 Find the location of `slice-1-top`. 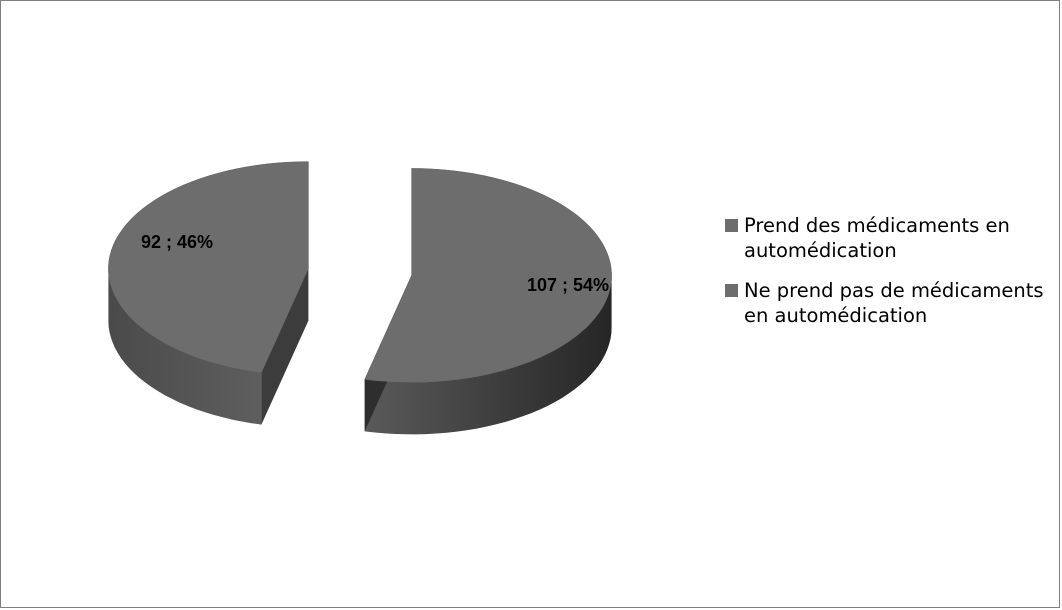

slice-1-top is located at coordinates (488, 275).